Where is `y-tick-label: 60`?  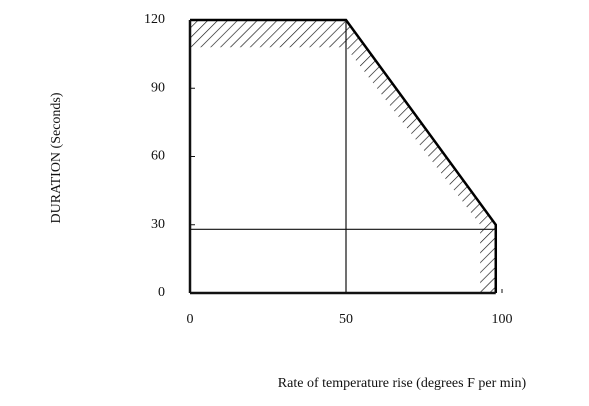
y-tick-label: 60 is located at coordinates (158, 156).